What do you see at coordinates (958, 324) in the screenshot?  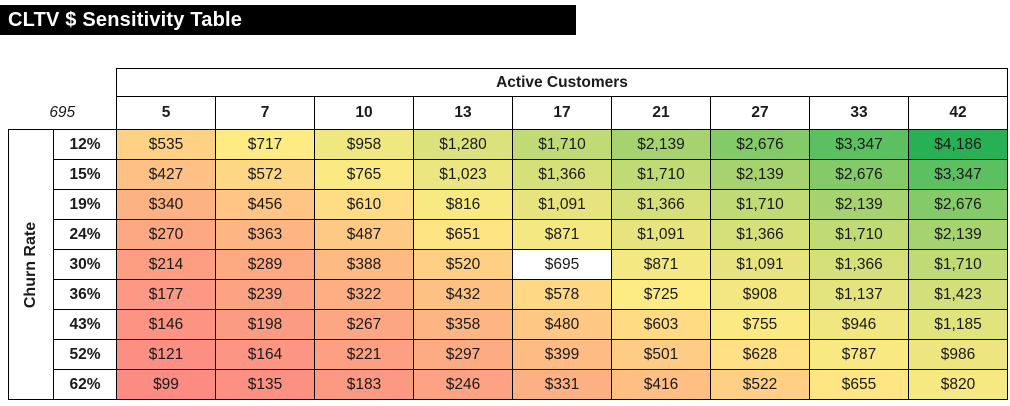 I see `table-cell: $1,185` at bounding box center [958, 324].